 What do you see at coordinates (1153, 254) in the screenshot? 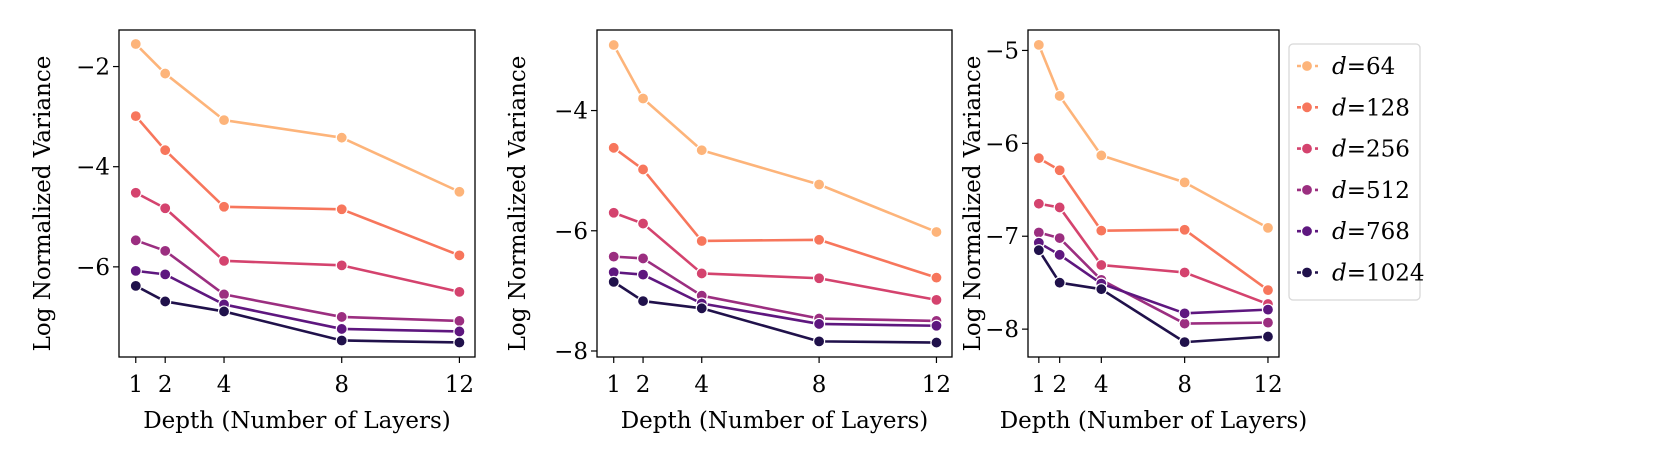
I see `series-line-d=256` at bounding box center [1153, 254].